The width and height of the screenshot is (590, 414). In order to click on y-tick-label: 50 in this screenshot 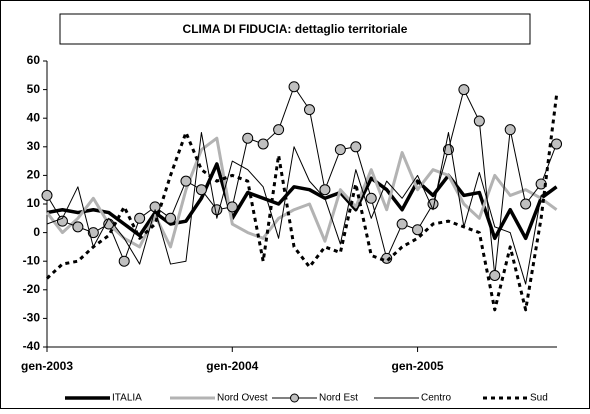, I will do `click(34, 89)`.